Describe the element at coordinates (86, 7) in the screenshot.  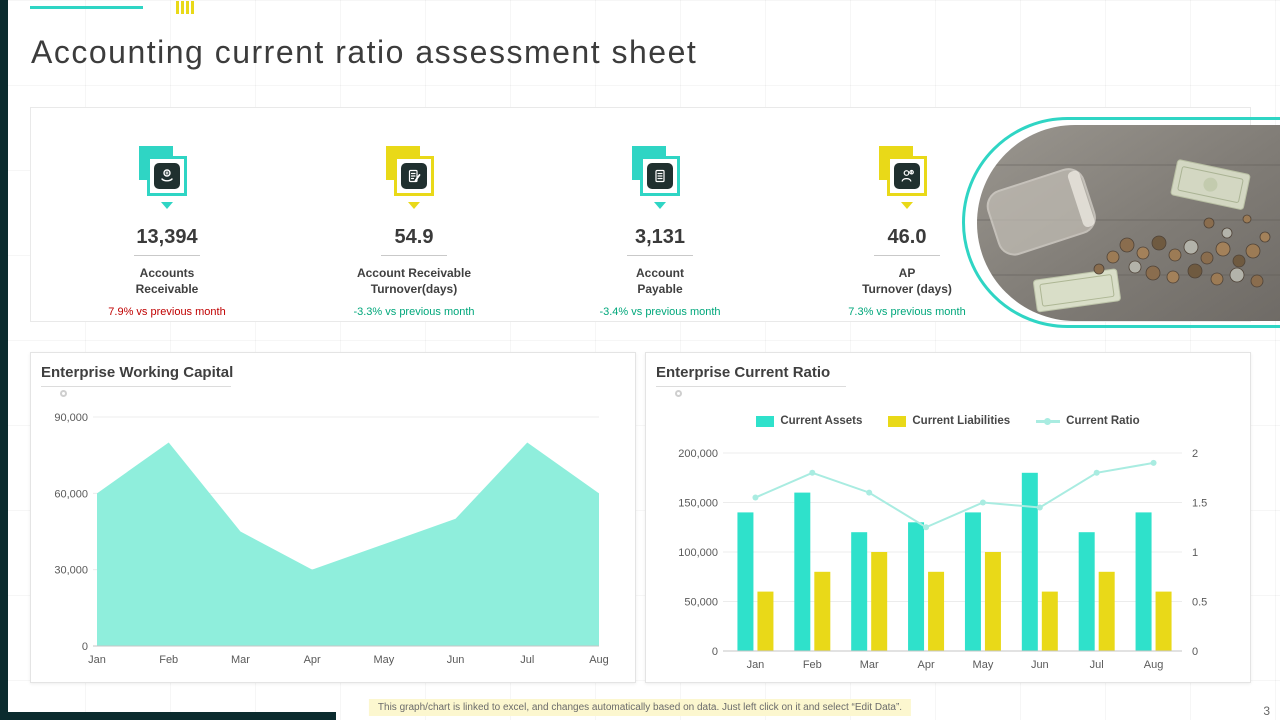
I see `top-teal-line` at that location.